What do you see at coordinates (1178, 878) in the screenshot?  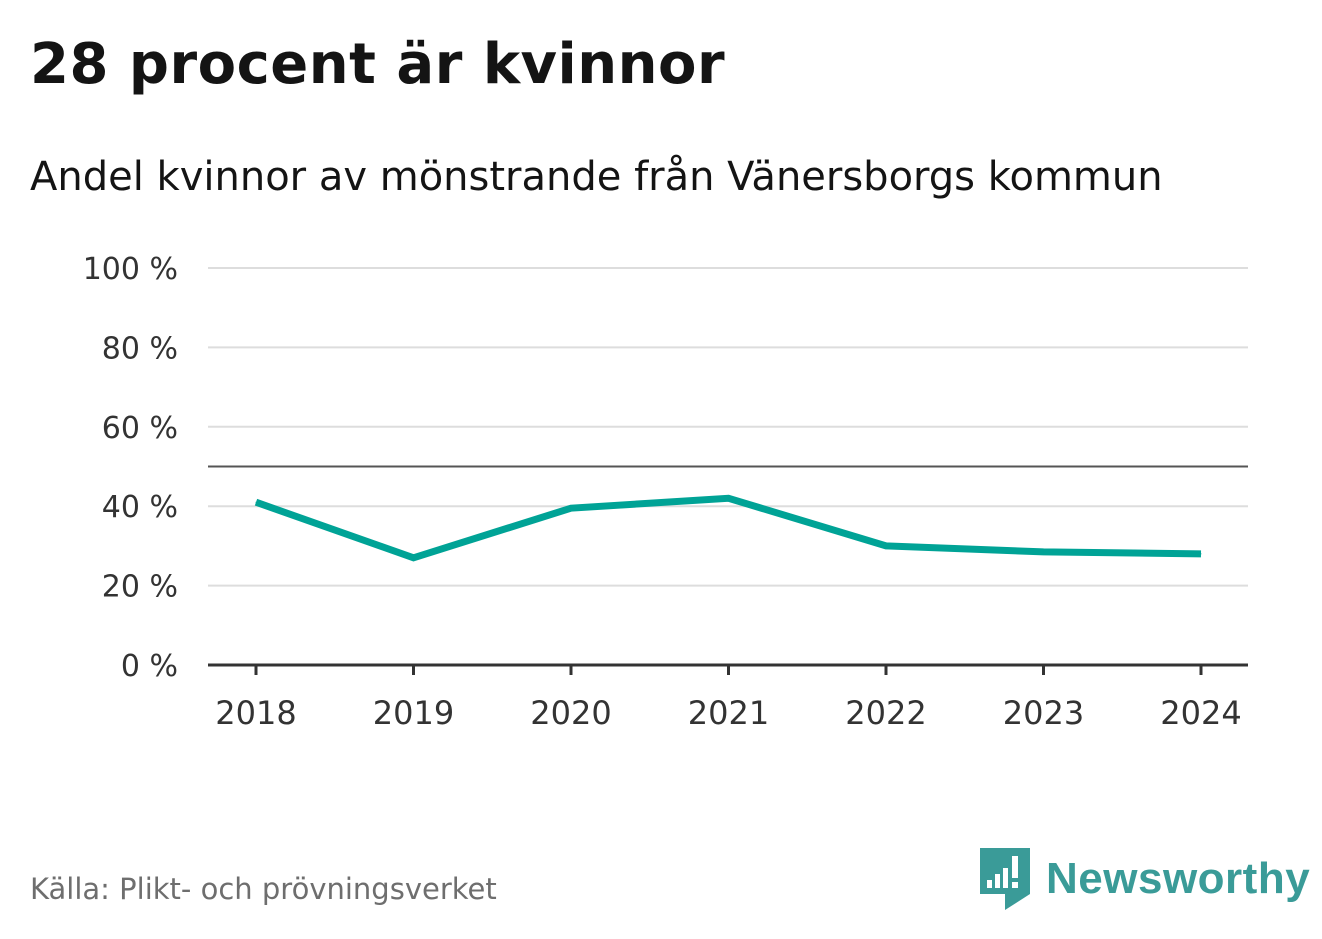 I see `brand-name: Newsworthy` at bounding box center [1178, 878].